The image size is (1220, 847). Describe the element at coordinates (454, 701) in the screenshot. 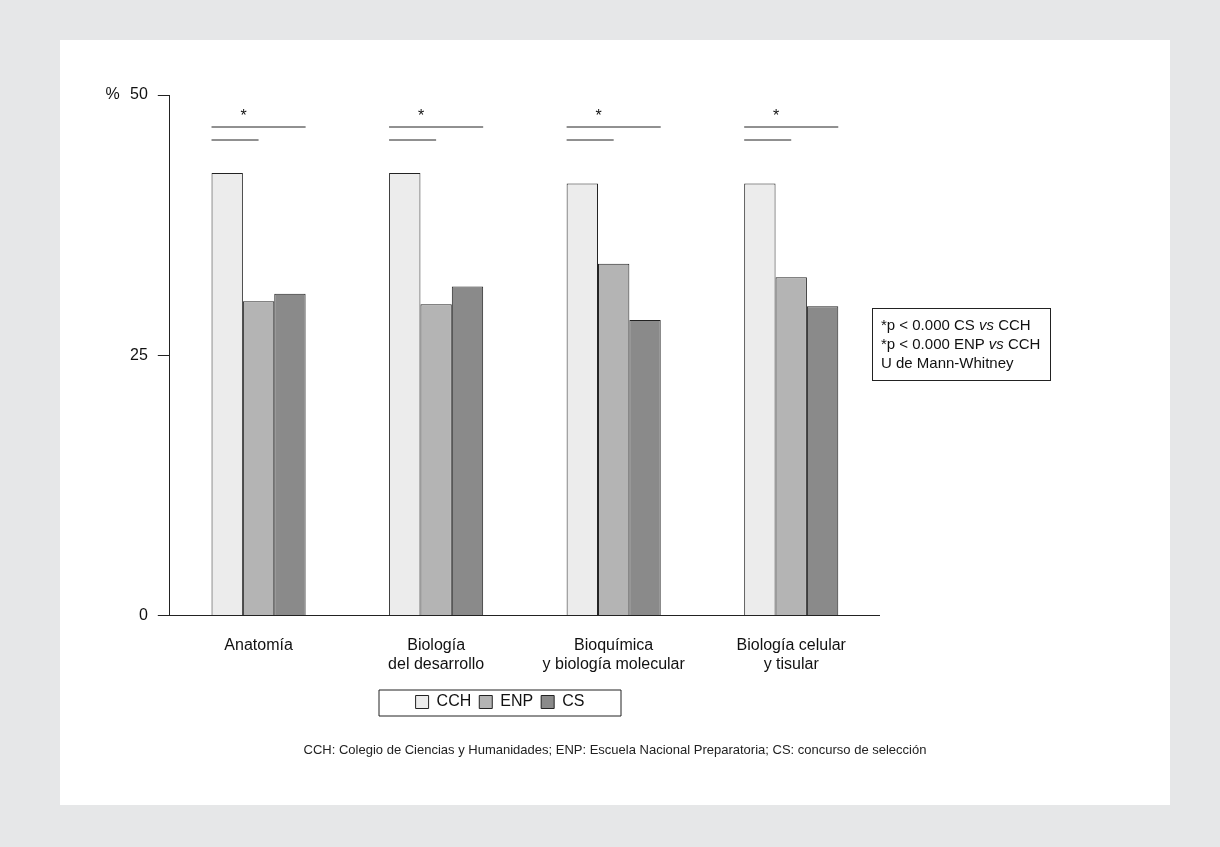

I see `legend-label: CCH` at that location.